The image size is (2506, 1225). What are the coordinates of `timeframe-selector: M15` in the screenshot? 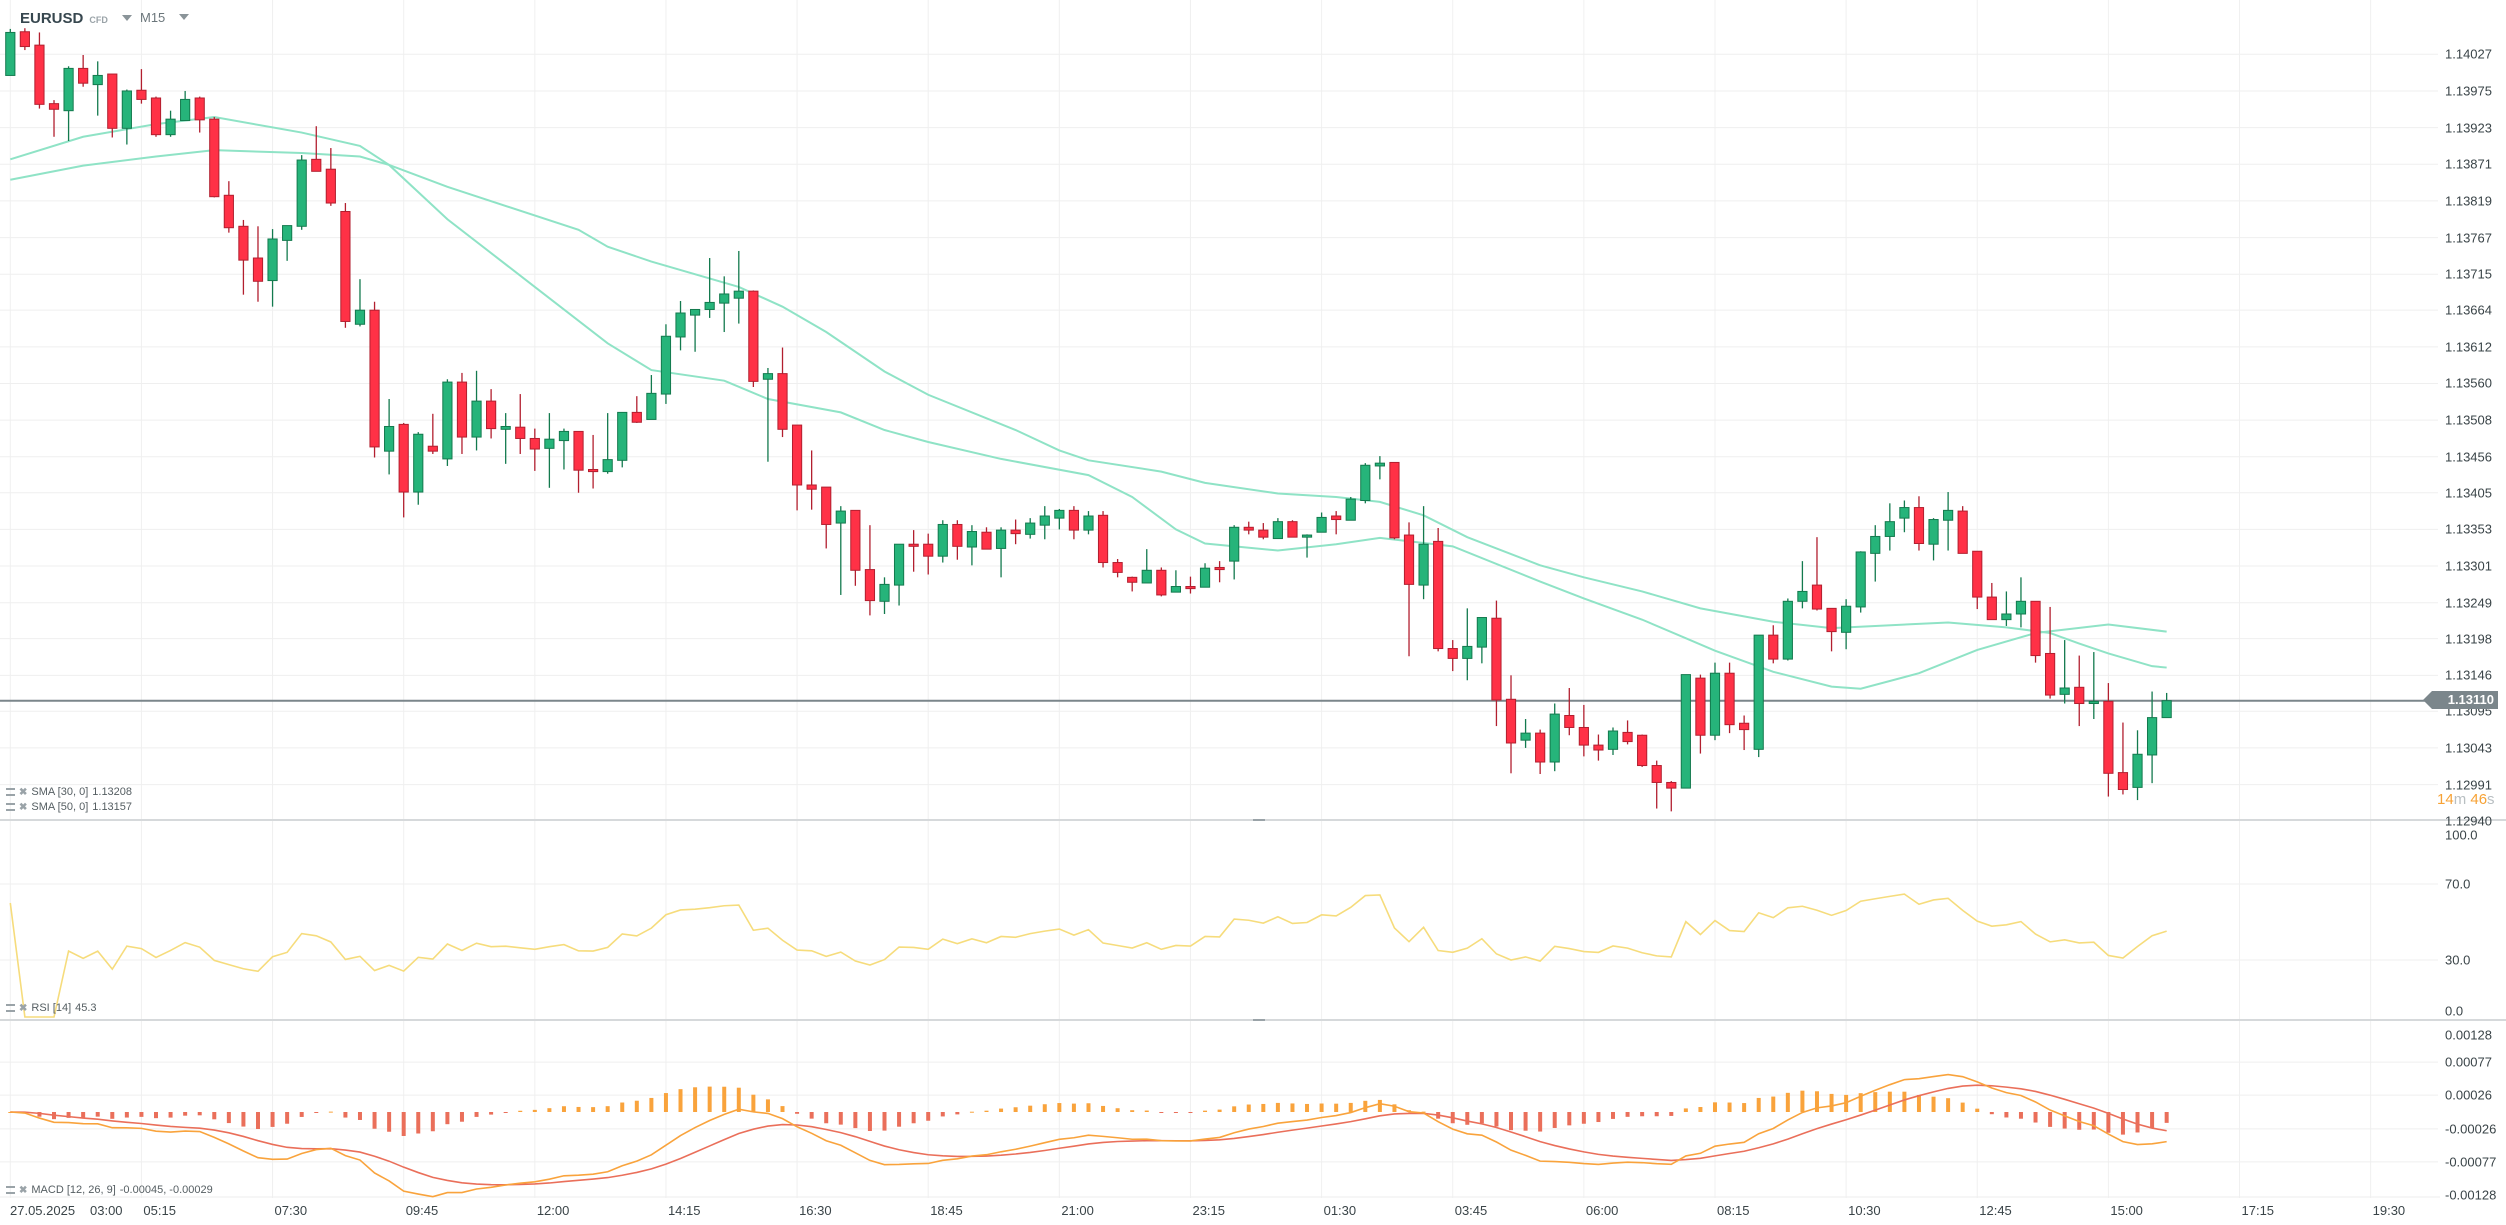 It's located at (165, 17).